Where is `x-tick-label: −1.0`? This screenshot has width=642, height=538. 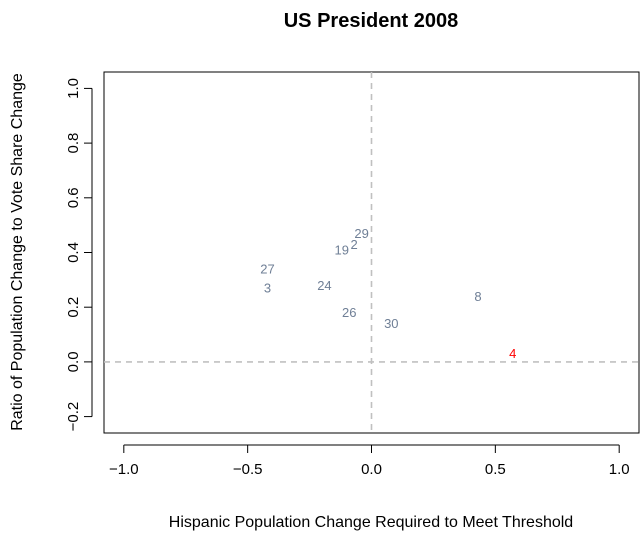 x-tick-label: −1.0 is located at coordinates (124, 469).